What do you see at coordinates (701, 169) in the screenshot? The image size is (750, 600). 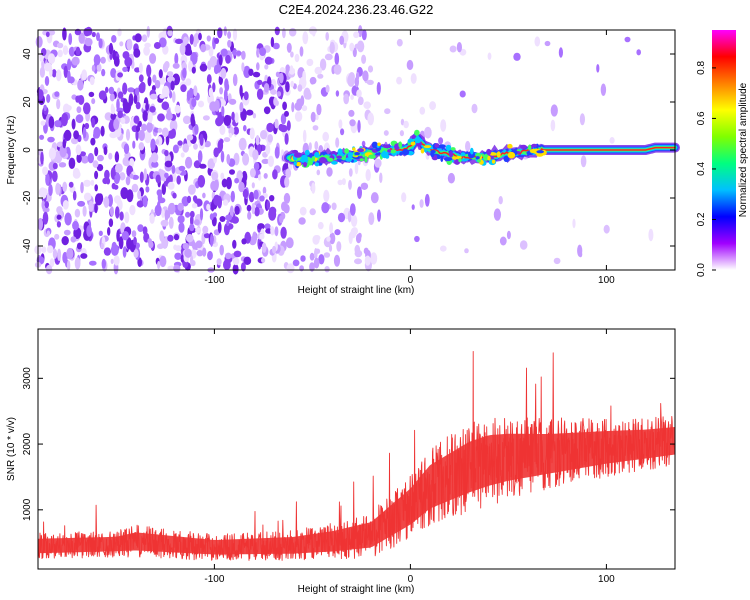 I see `colorbar-tick-label: 0.4` at bounding box center [701, 169].